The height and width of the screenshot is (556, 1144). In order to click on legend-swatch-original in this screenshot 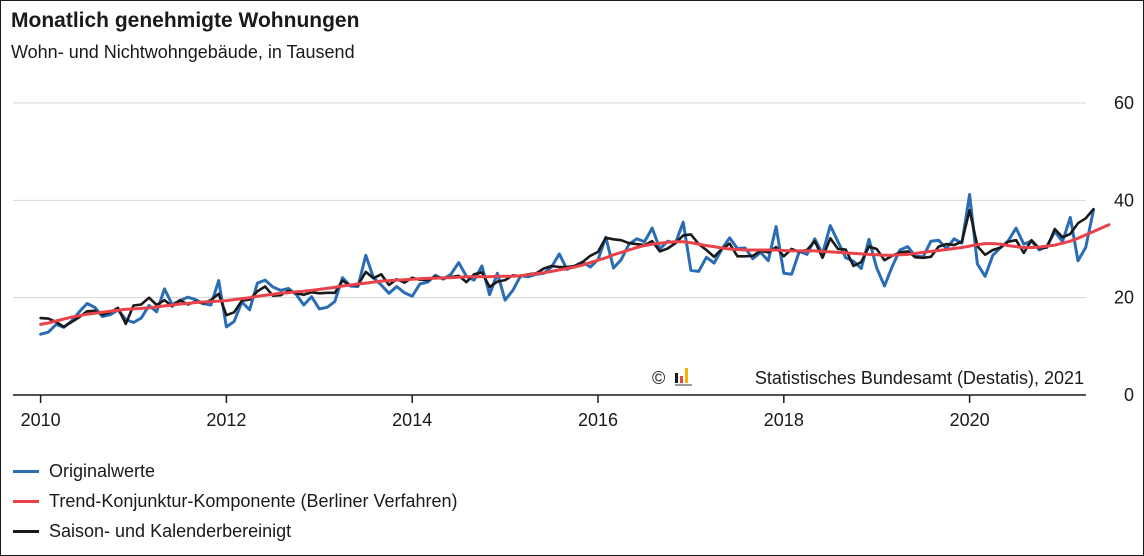, I will do `click(26, 471)`.